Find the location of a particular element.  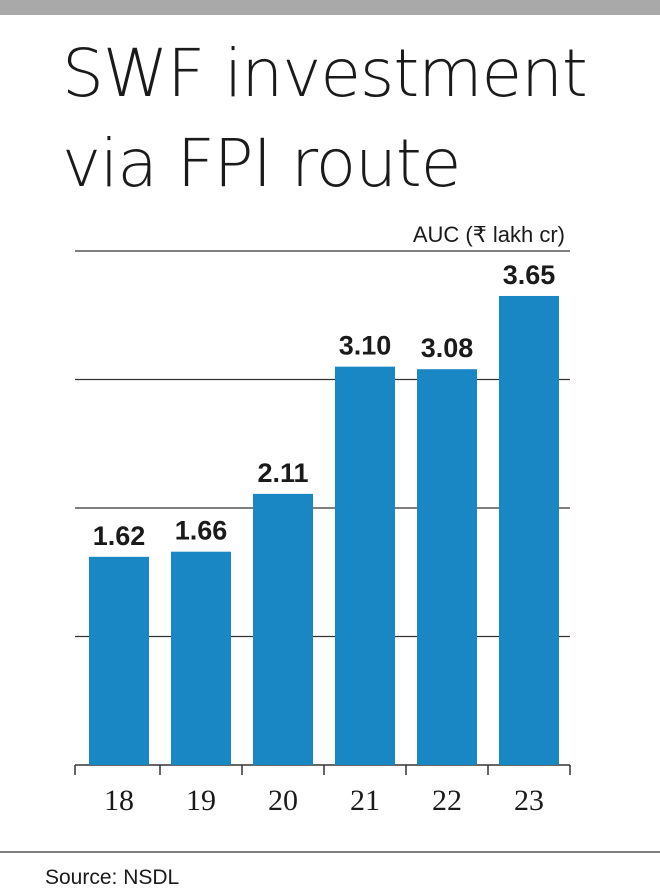

axis-label: AUC (₹ lakh cr) is located at coordinates (489, 234).